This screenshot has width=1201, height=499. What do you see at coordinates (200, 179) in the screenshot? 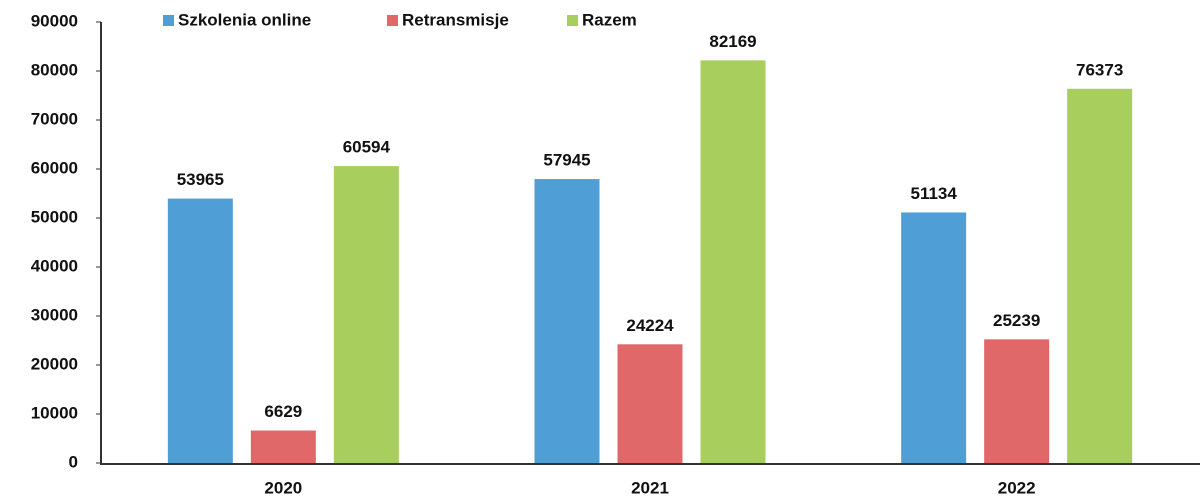
I see `value-label: 53965` at bounding box center [200, 179].